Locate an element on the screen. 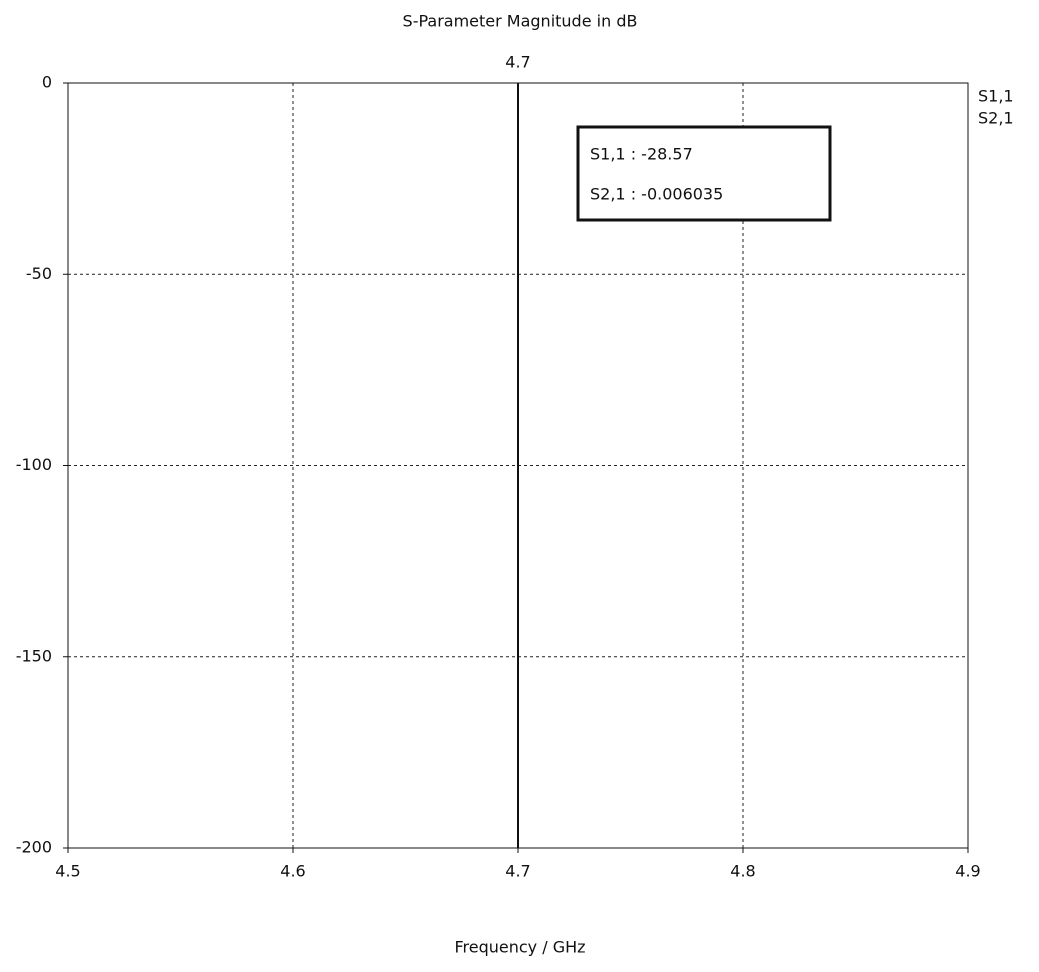  marker-label: 4.7 is located at coordinates (517, 62).